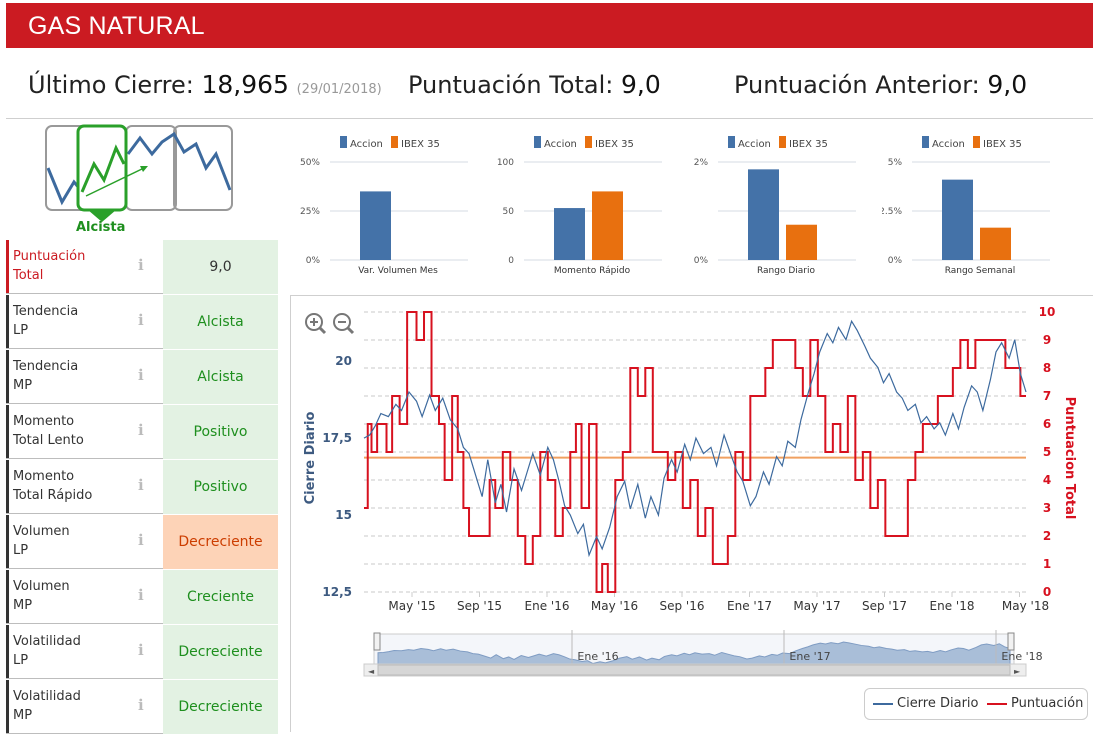  I want to click on navigator-area, so click(694, 653).